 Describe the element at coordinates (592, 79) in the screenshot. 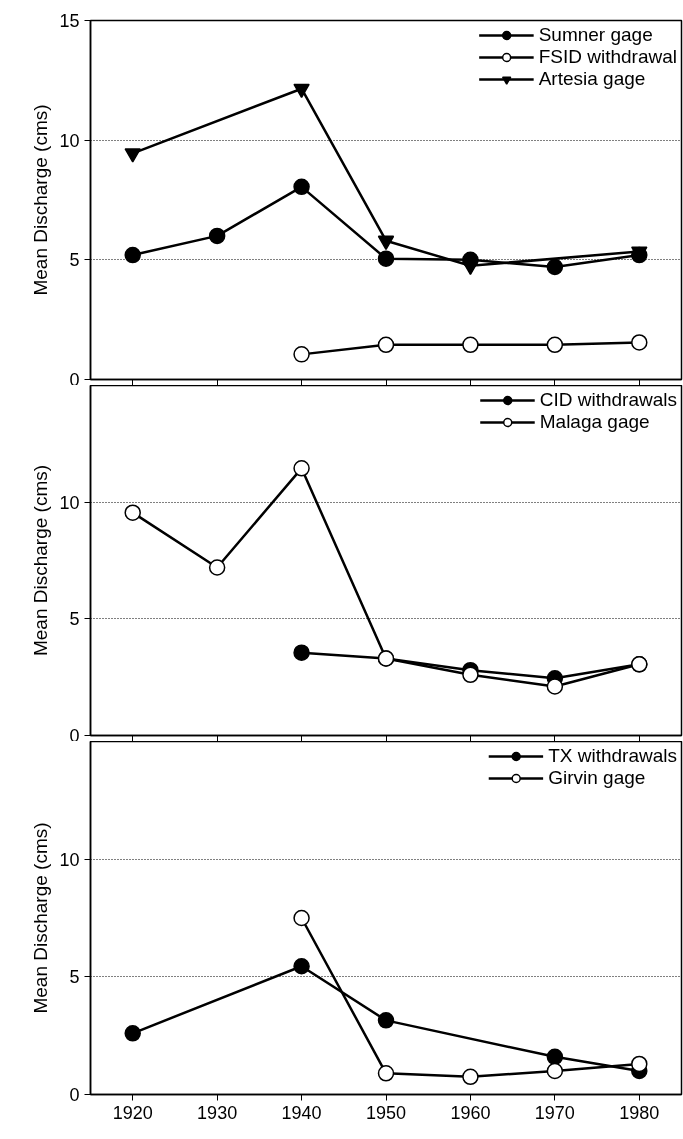

I see `legend-label: Artesia gage` at that location.